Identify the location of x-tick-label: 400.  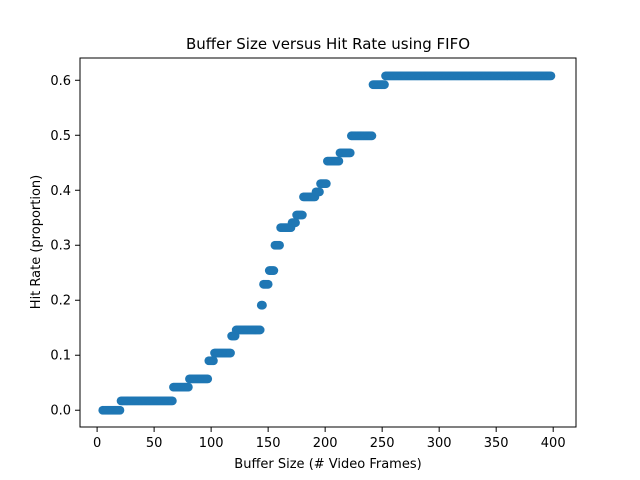
(553, 443).